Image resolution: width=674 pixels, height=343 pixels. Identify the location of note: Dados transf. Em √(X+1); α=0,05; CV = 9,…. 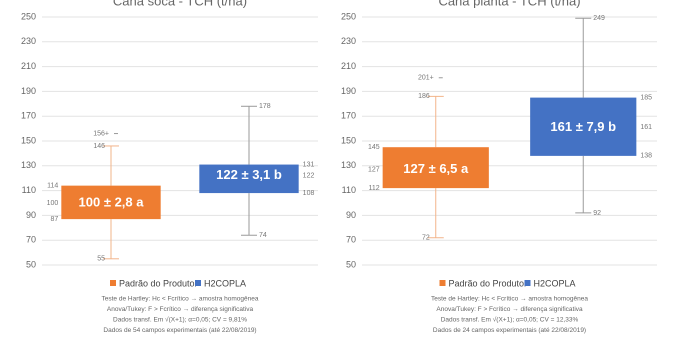
(180, 320).